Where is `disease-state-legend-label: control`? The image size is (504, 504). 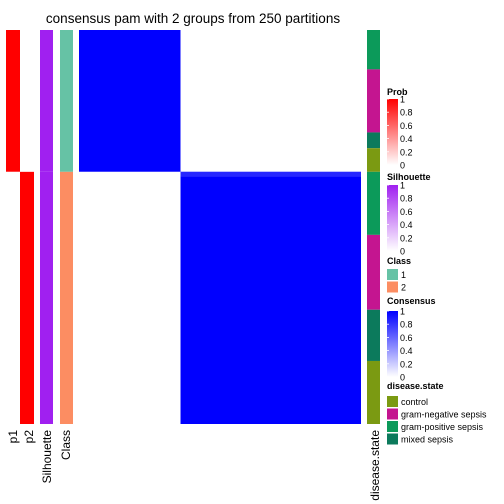
disease-state-legend-label: control is located at coordinates (414, 402).